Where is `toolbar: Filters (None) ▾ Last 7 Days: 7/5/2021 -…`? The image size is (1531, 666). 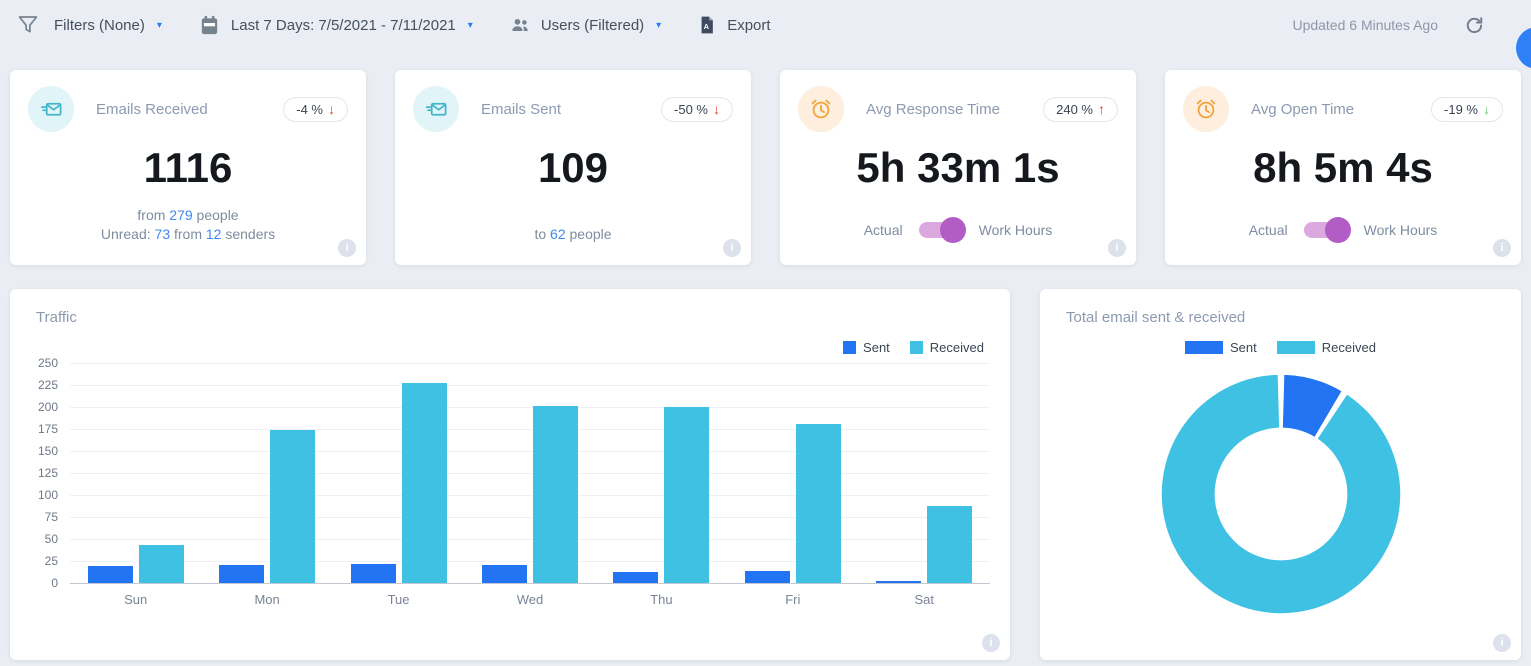 toolbar: Filters (None) ▾ Last 7 Days: 7/5/2021 -… is located at coordinates (765, 25).